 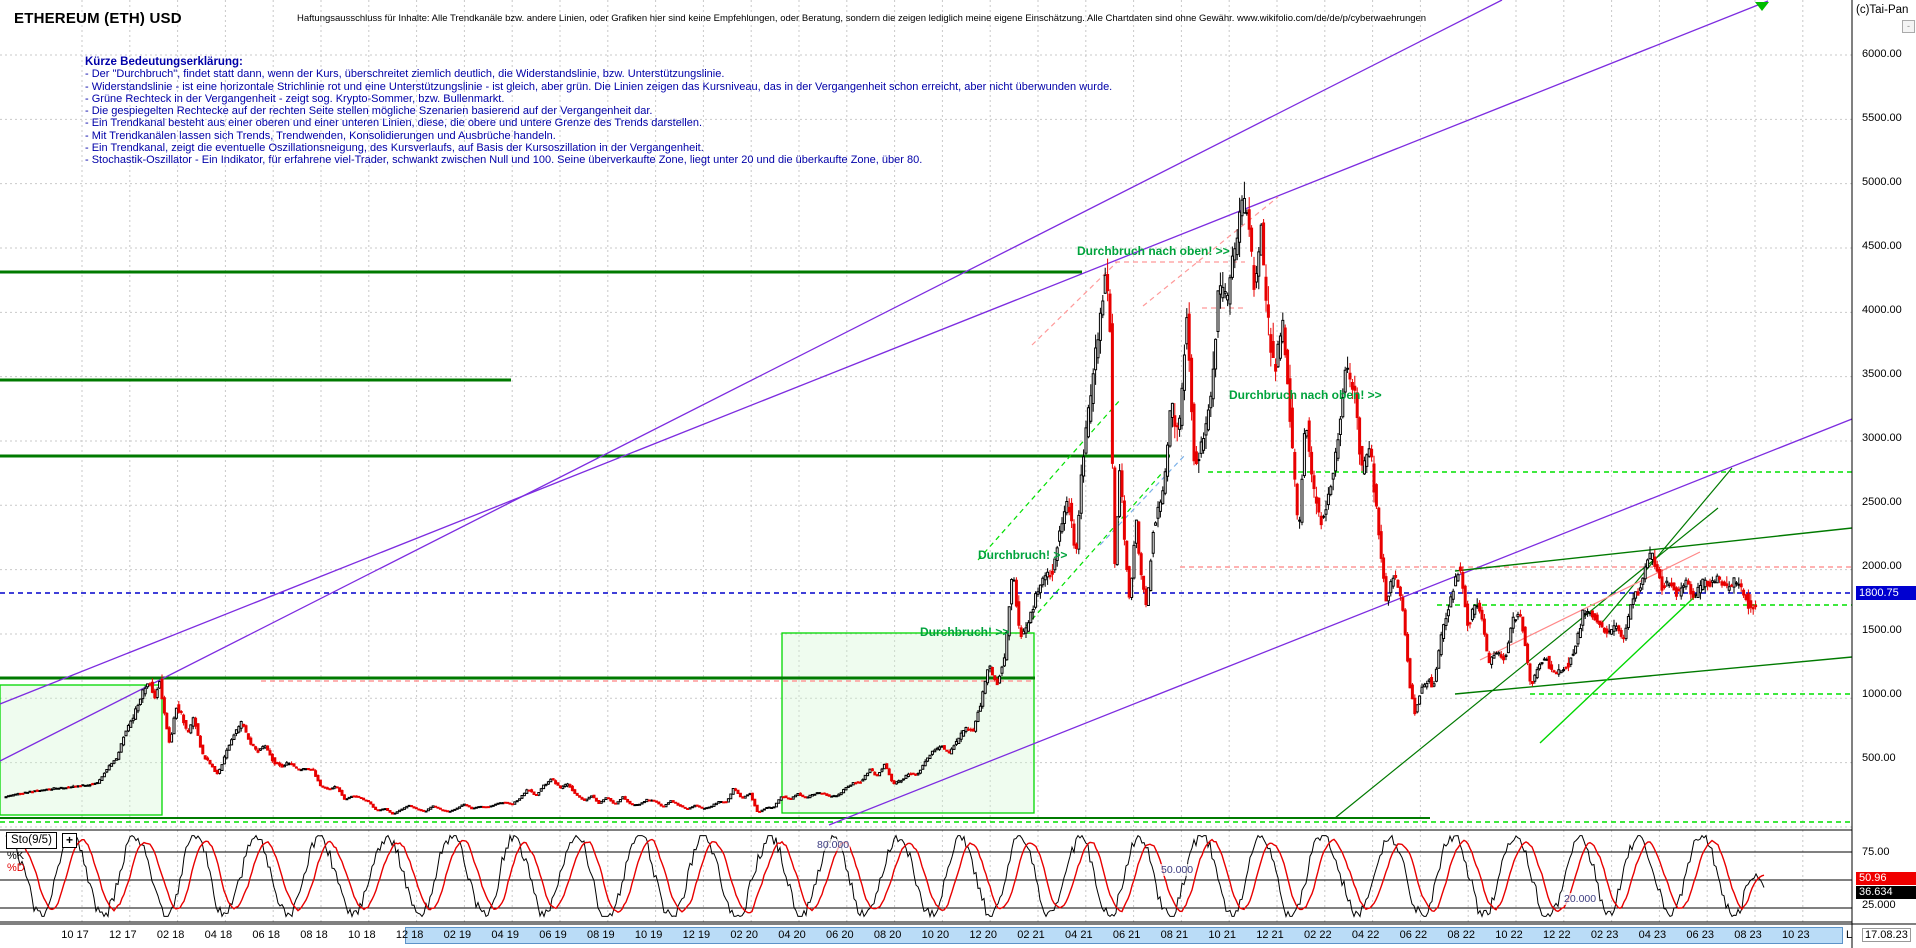 I want to click on date-tick-06-23: 06 23, so click(x=1700, y=935).